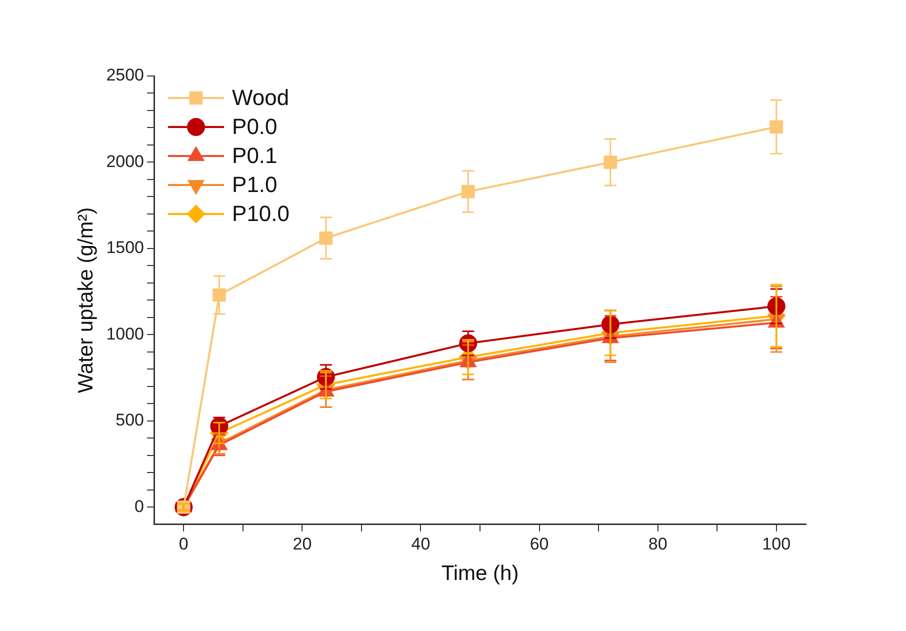 Image resolution: width=906 pixels, height=631 pixels. I want to click on y-tick-label: 1500, so click(125, 248).